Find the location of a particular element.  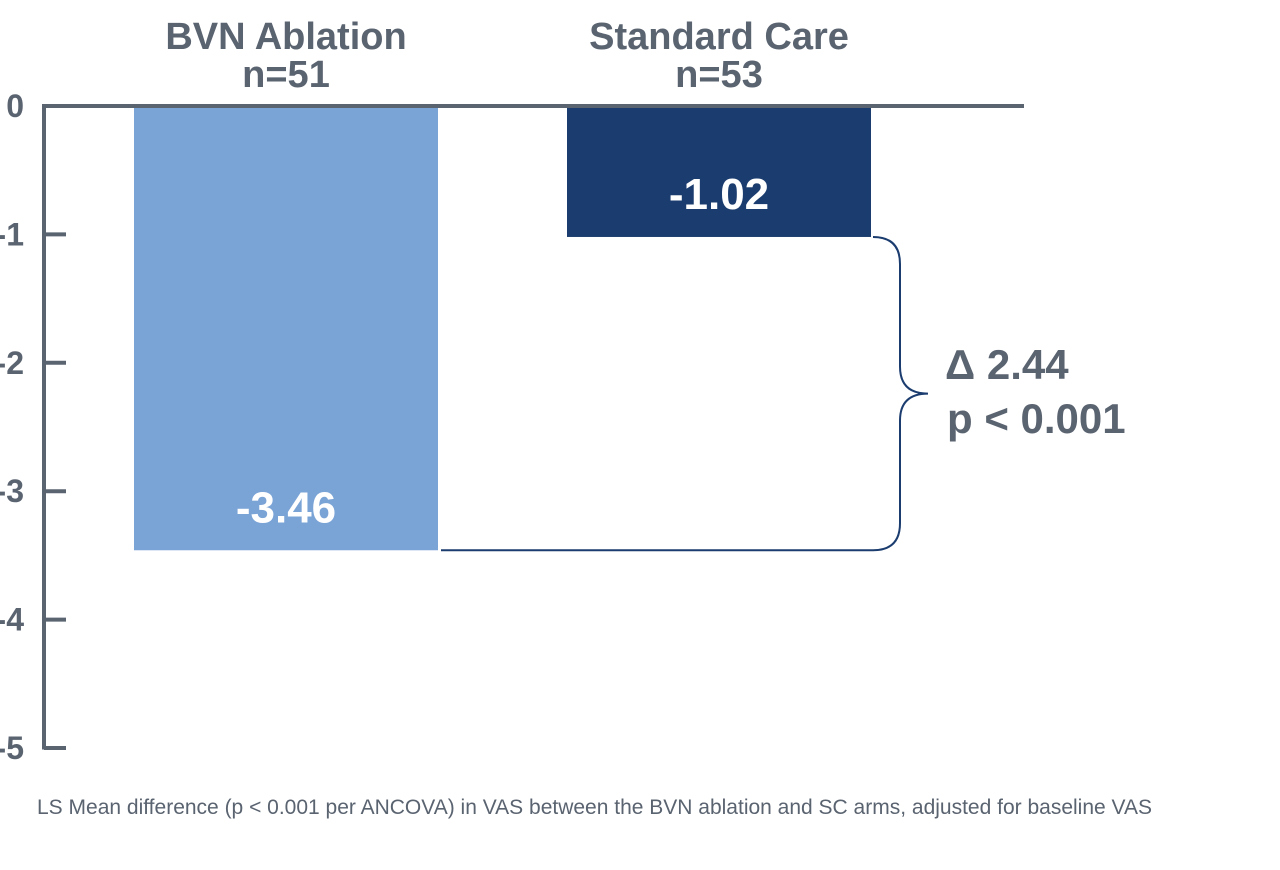

y-axis: 0 -1 -2 -3 -4 -5 is located at coordinates (33, 427).